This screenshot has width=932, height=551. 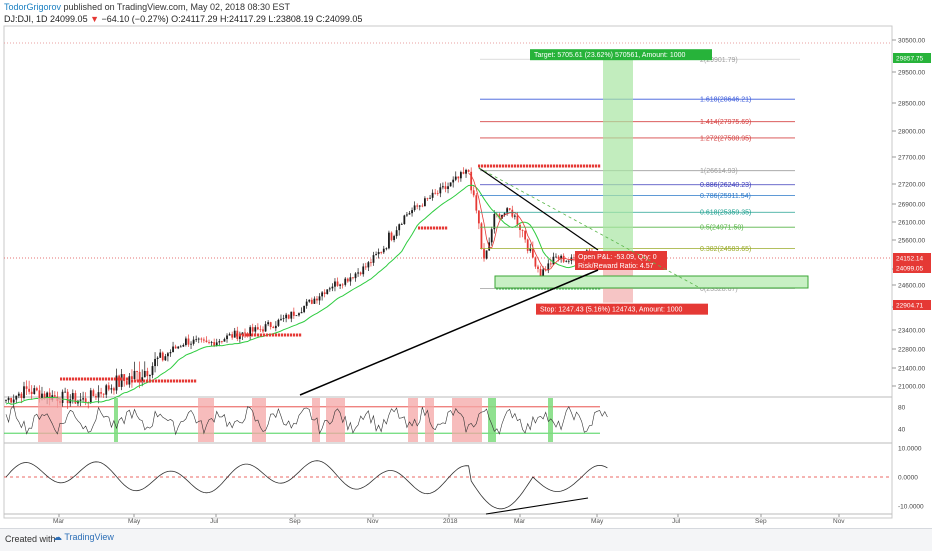 I want to click on osc2-tick-label: 0.0000, so click(x=908, y=478).